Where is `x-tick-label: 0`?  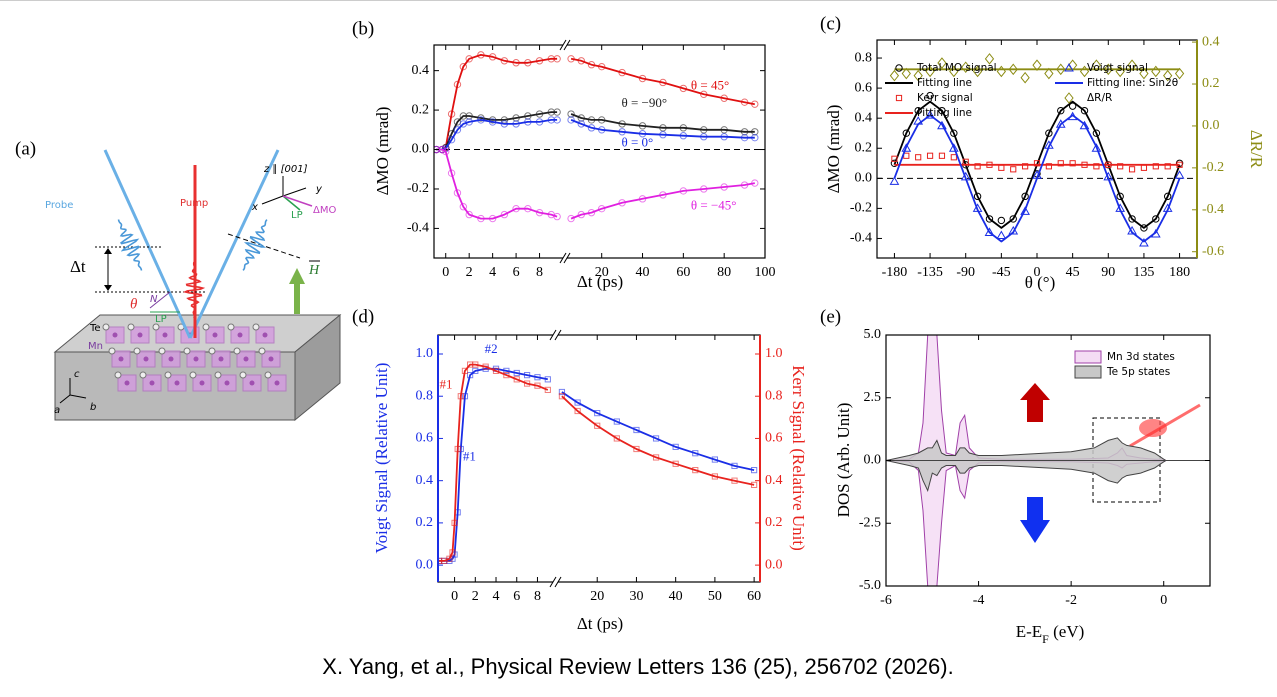 x-tick-label: 0 is located at coordinates (454, 596).